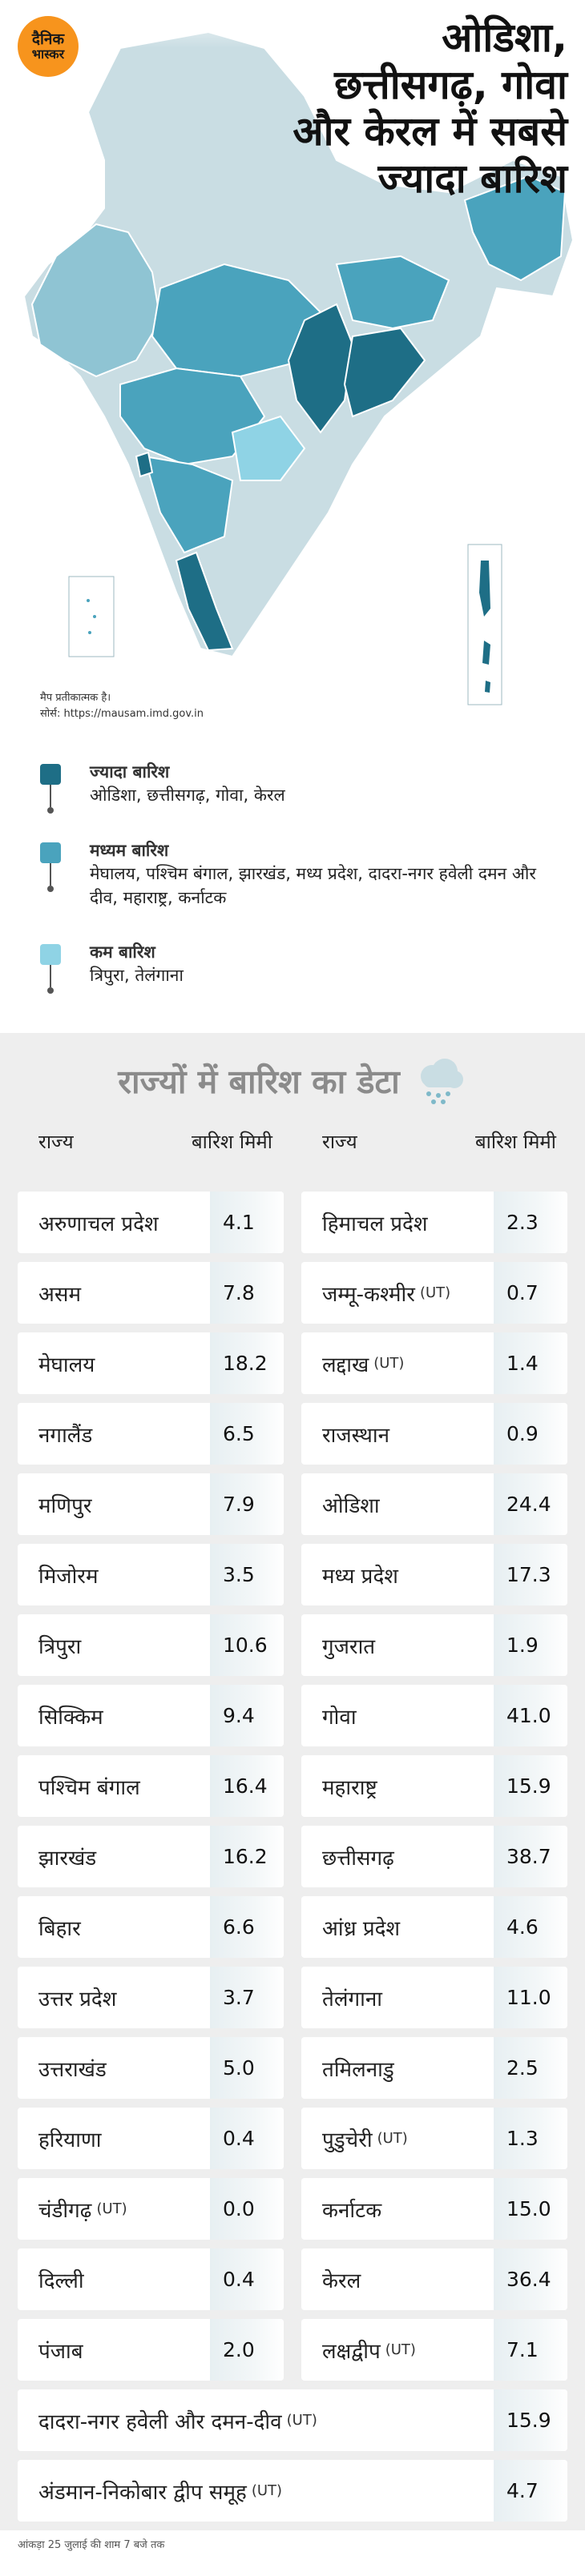  I want to click on table-row: गुजरात 1.9, so click(434, 1645).